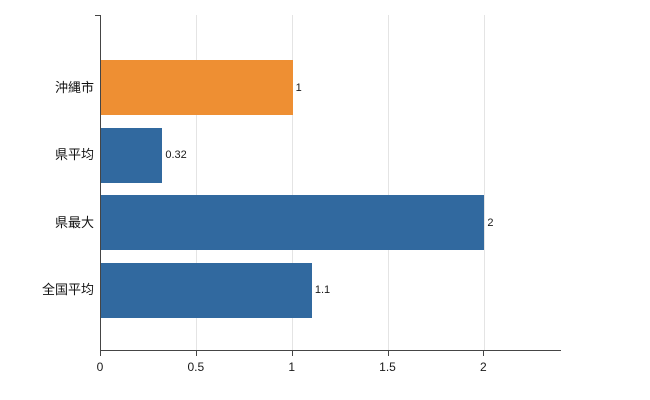  Describe the element at coordinates (298, 87) in the screenshot. I see `bar-value-label: 1` at that location.